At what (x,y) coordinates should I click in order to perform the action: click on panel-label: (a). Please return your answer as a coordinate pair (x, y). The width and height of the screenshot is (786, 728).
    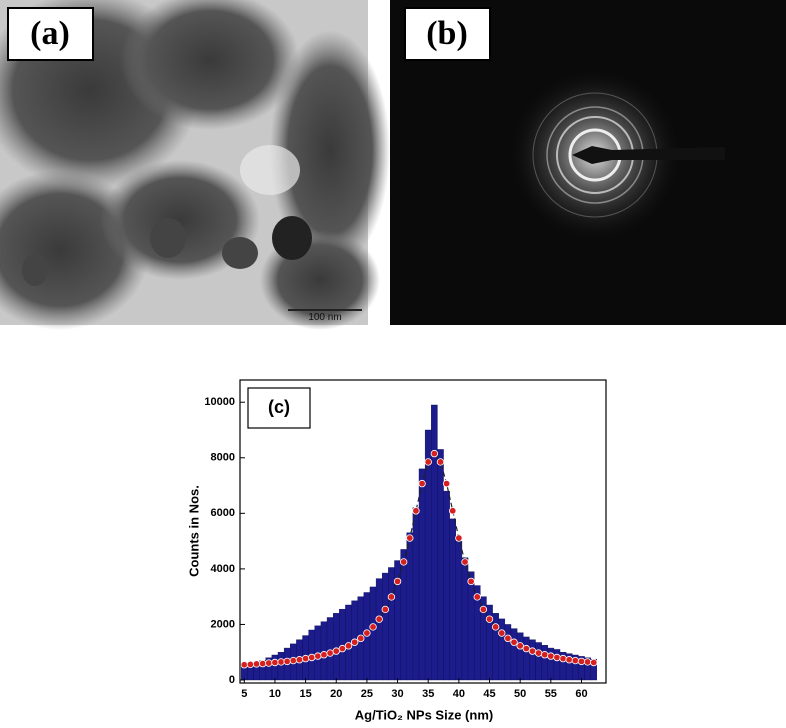
    Looking at the image, I should click on (50, 33).